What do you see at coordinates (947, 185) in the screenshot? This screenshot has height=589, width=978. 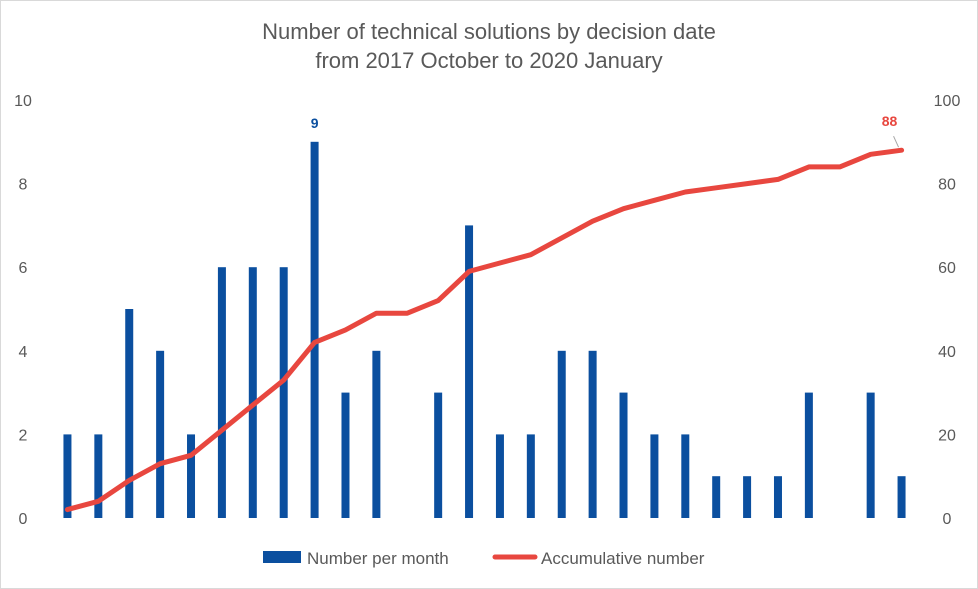 I see `right-tick-label: 80` at bounding box center [947, 185].